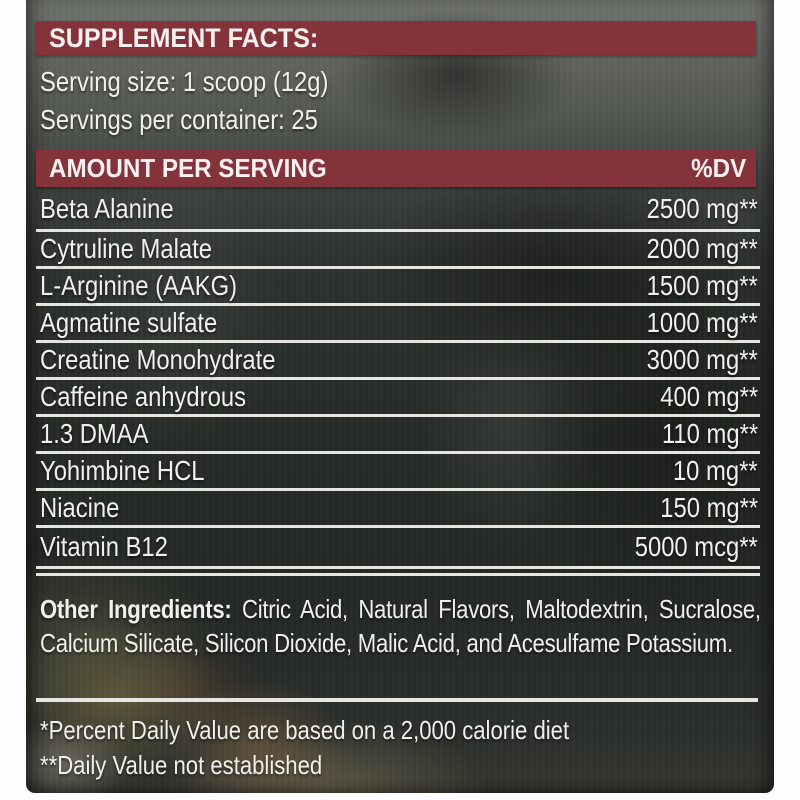 The height and width of the screenshot is (800, 800). Describe the element at coordinates (397, 700) in the screenshot. I see `footnote-divider-line` at that location.